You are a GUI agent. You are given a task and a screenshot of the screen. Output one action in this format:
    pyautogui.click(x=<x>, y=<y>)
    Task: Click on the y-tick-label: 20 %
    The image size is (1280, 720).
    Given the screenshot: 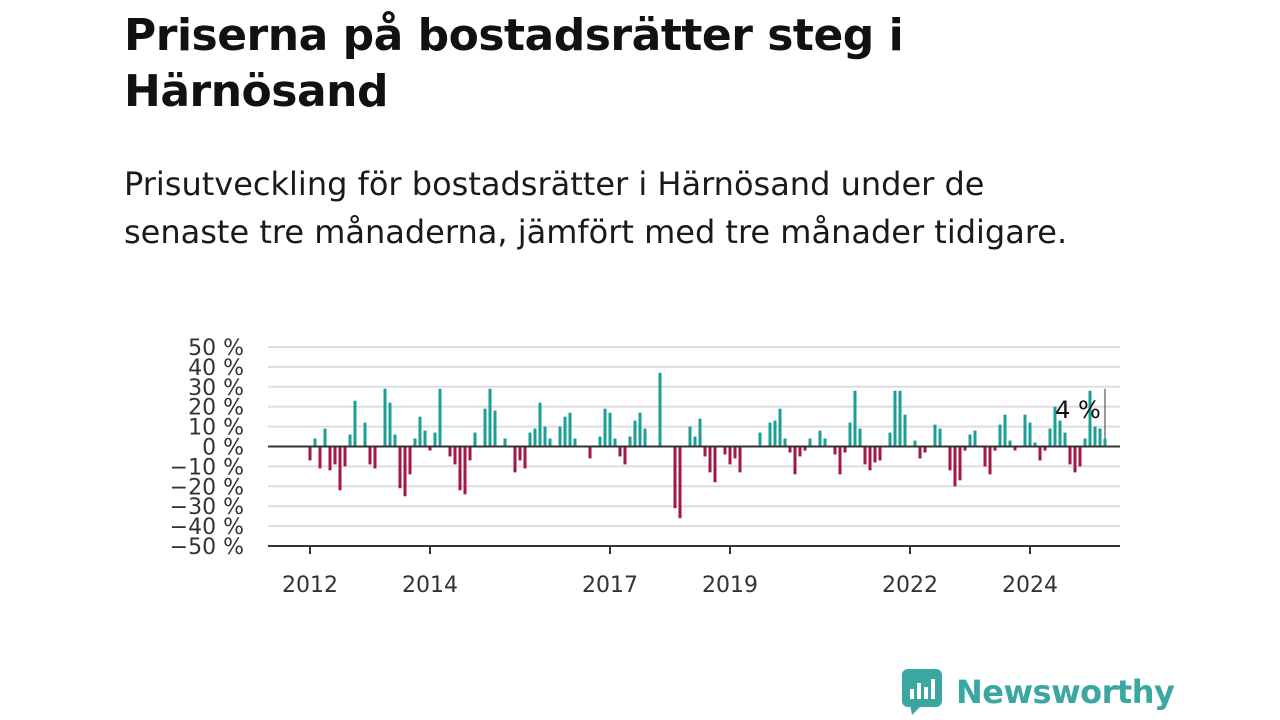 What is the action you would take?
    pyautogui.click(x=216, y=408)
    